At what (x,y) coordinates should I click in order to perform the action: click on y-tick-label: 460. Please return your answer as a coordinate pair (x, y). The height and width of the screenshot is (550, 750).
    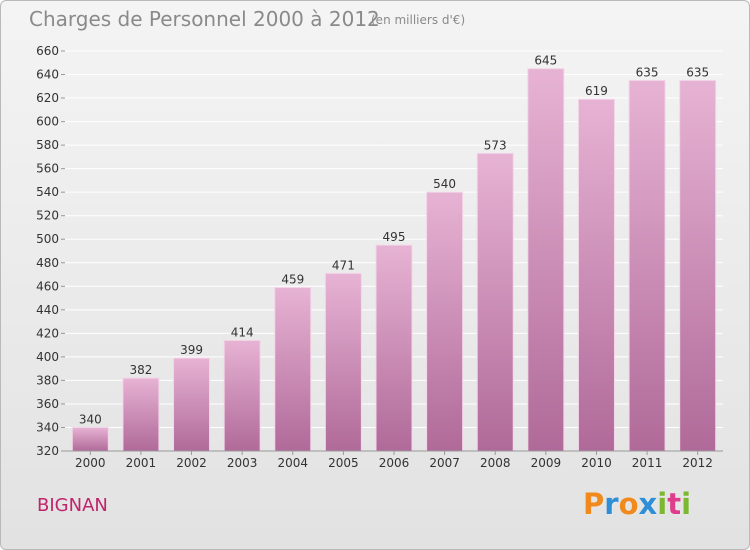
    Looking at the image, I should click on (47, 286).